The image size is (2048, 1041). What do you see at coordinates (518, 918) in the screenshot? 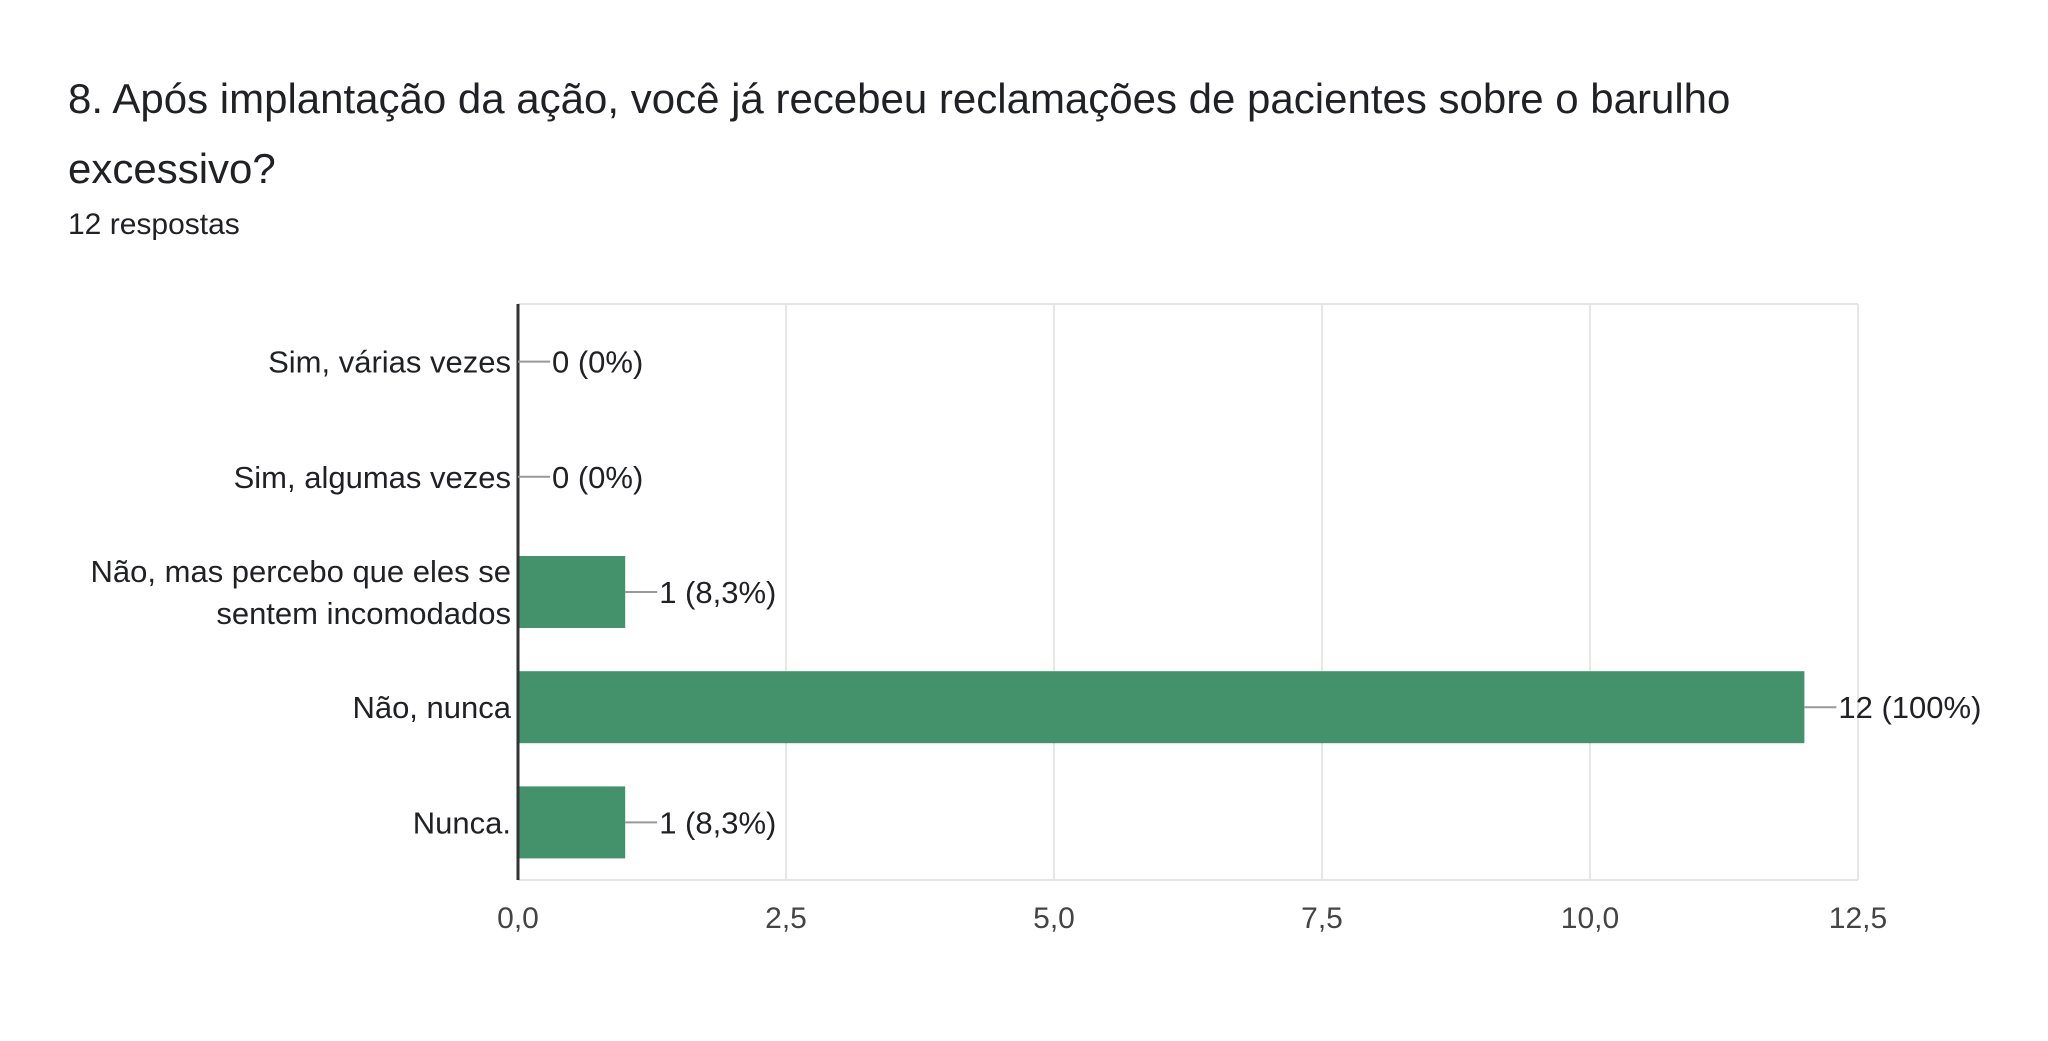
I see `x-tick-label: 0,0` at bounding box center [518, 918].